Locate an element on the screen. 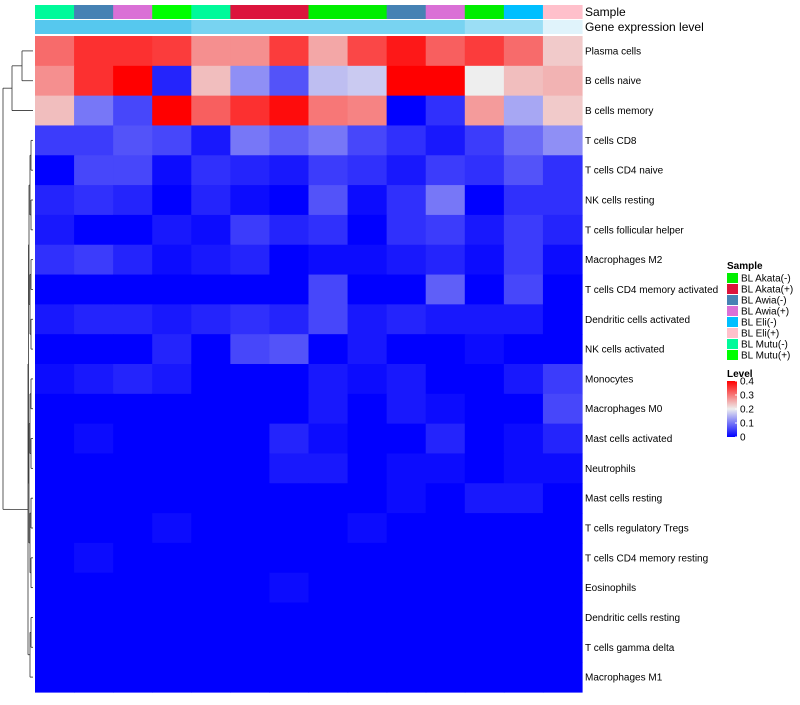  row-label: Mast cells activated is located at coordinates (628, 439).